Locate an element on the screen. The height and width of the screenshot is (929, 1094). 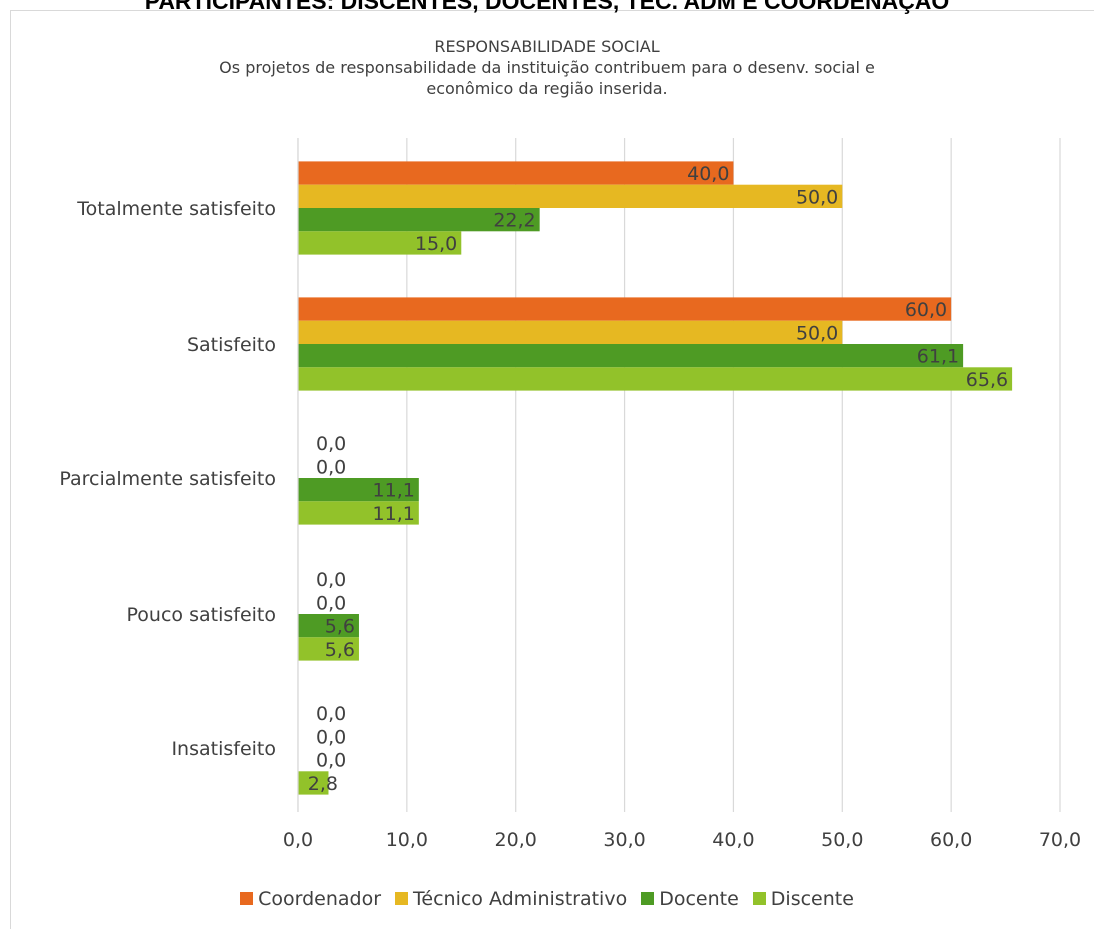
x-tick-label: 30,0 is located at coordinates (624, 840).